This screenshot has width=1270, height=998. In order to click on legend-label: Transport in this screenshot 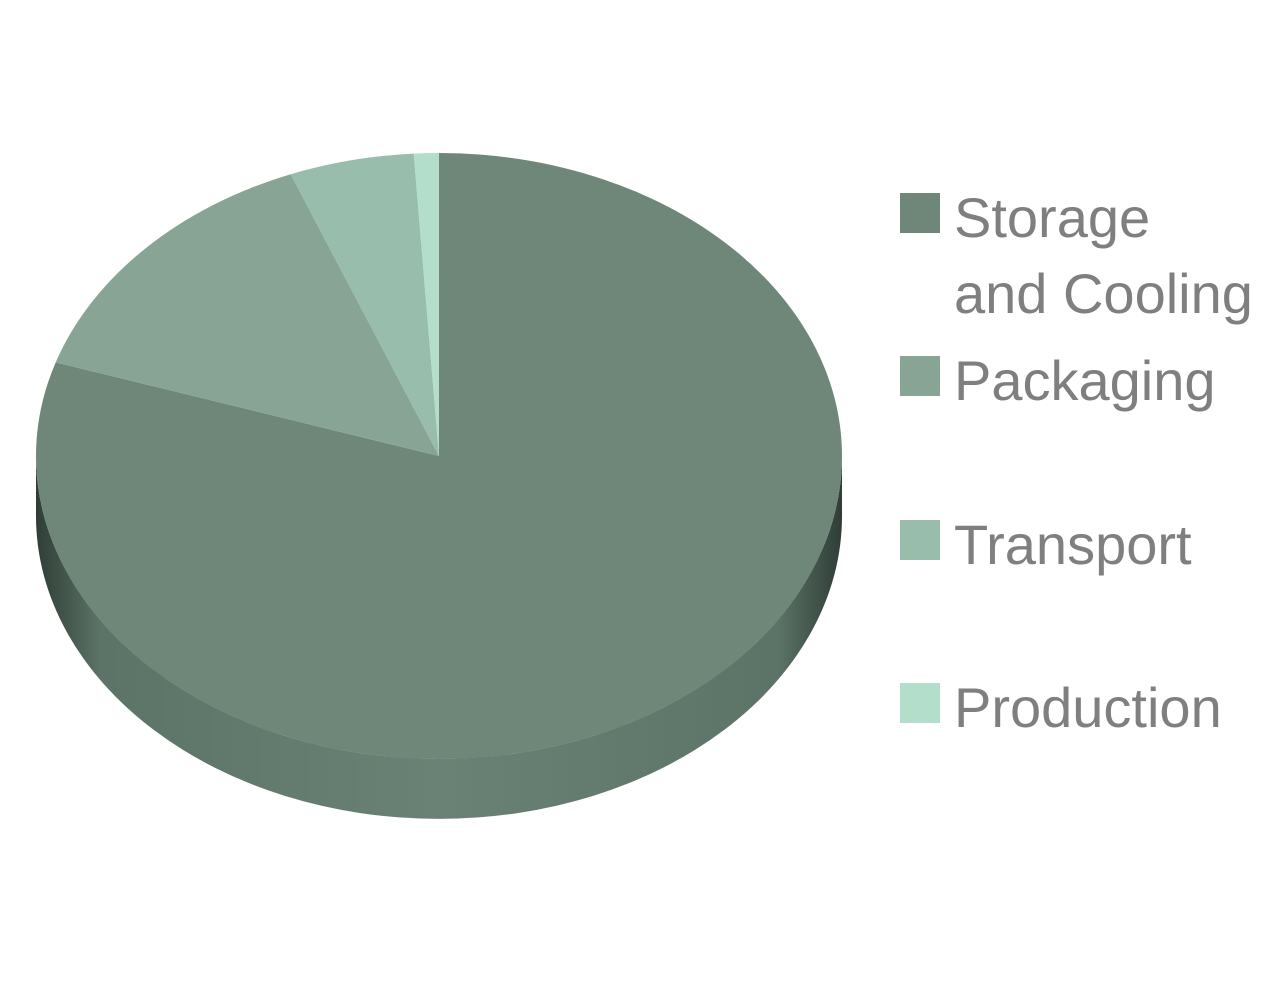, I will do `click(1073, 544)`.